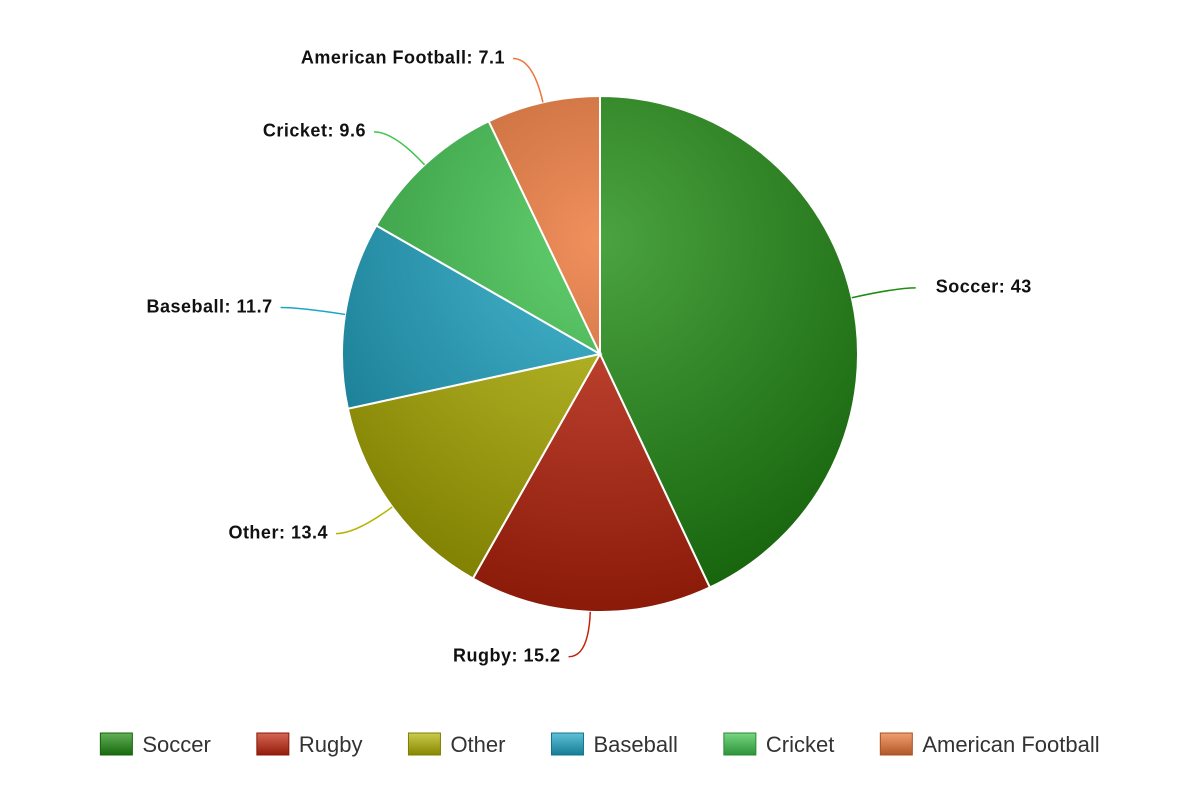  What do you see at coordinates (176, 744) in the screenshot?
I see `legend-label: Soccer` at bounding box center [176, 744].